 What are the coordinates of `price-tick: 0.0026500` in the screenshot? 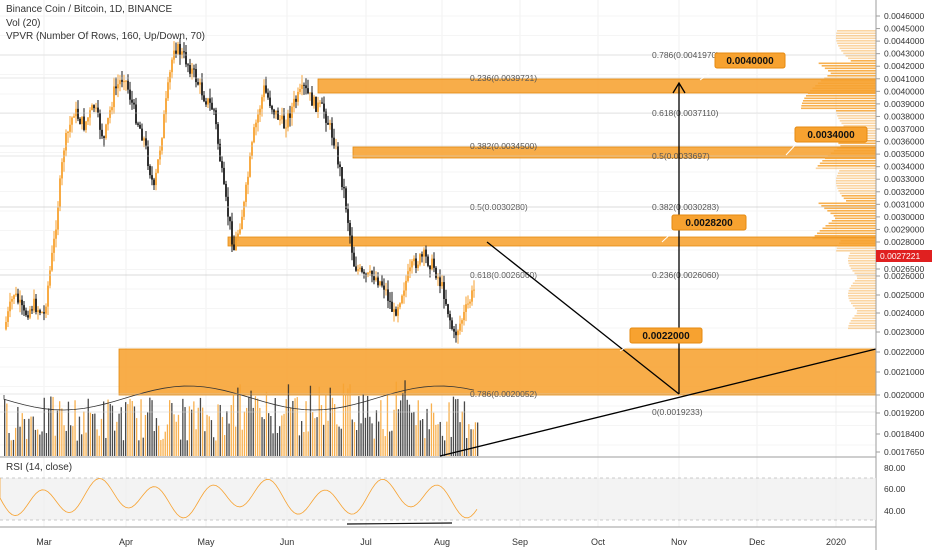 It's located at (900, 269).